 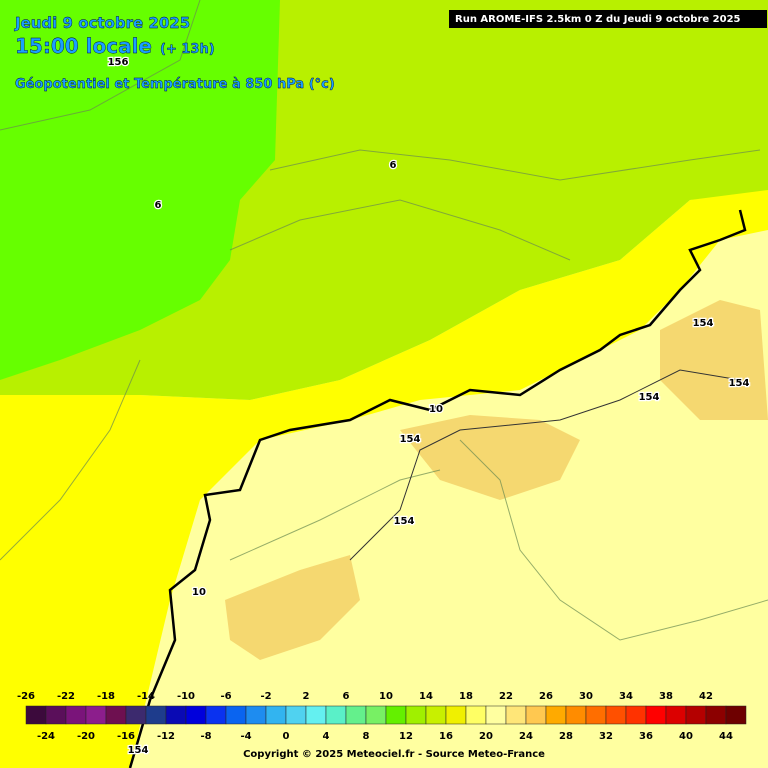 What do you see at coordinates (506, 696) in the screenshot?
I see `legend-label: 22` at bounding box center [506, 696].